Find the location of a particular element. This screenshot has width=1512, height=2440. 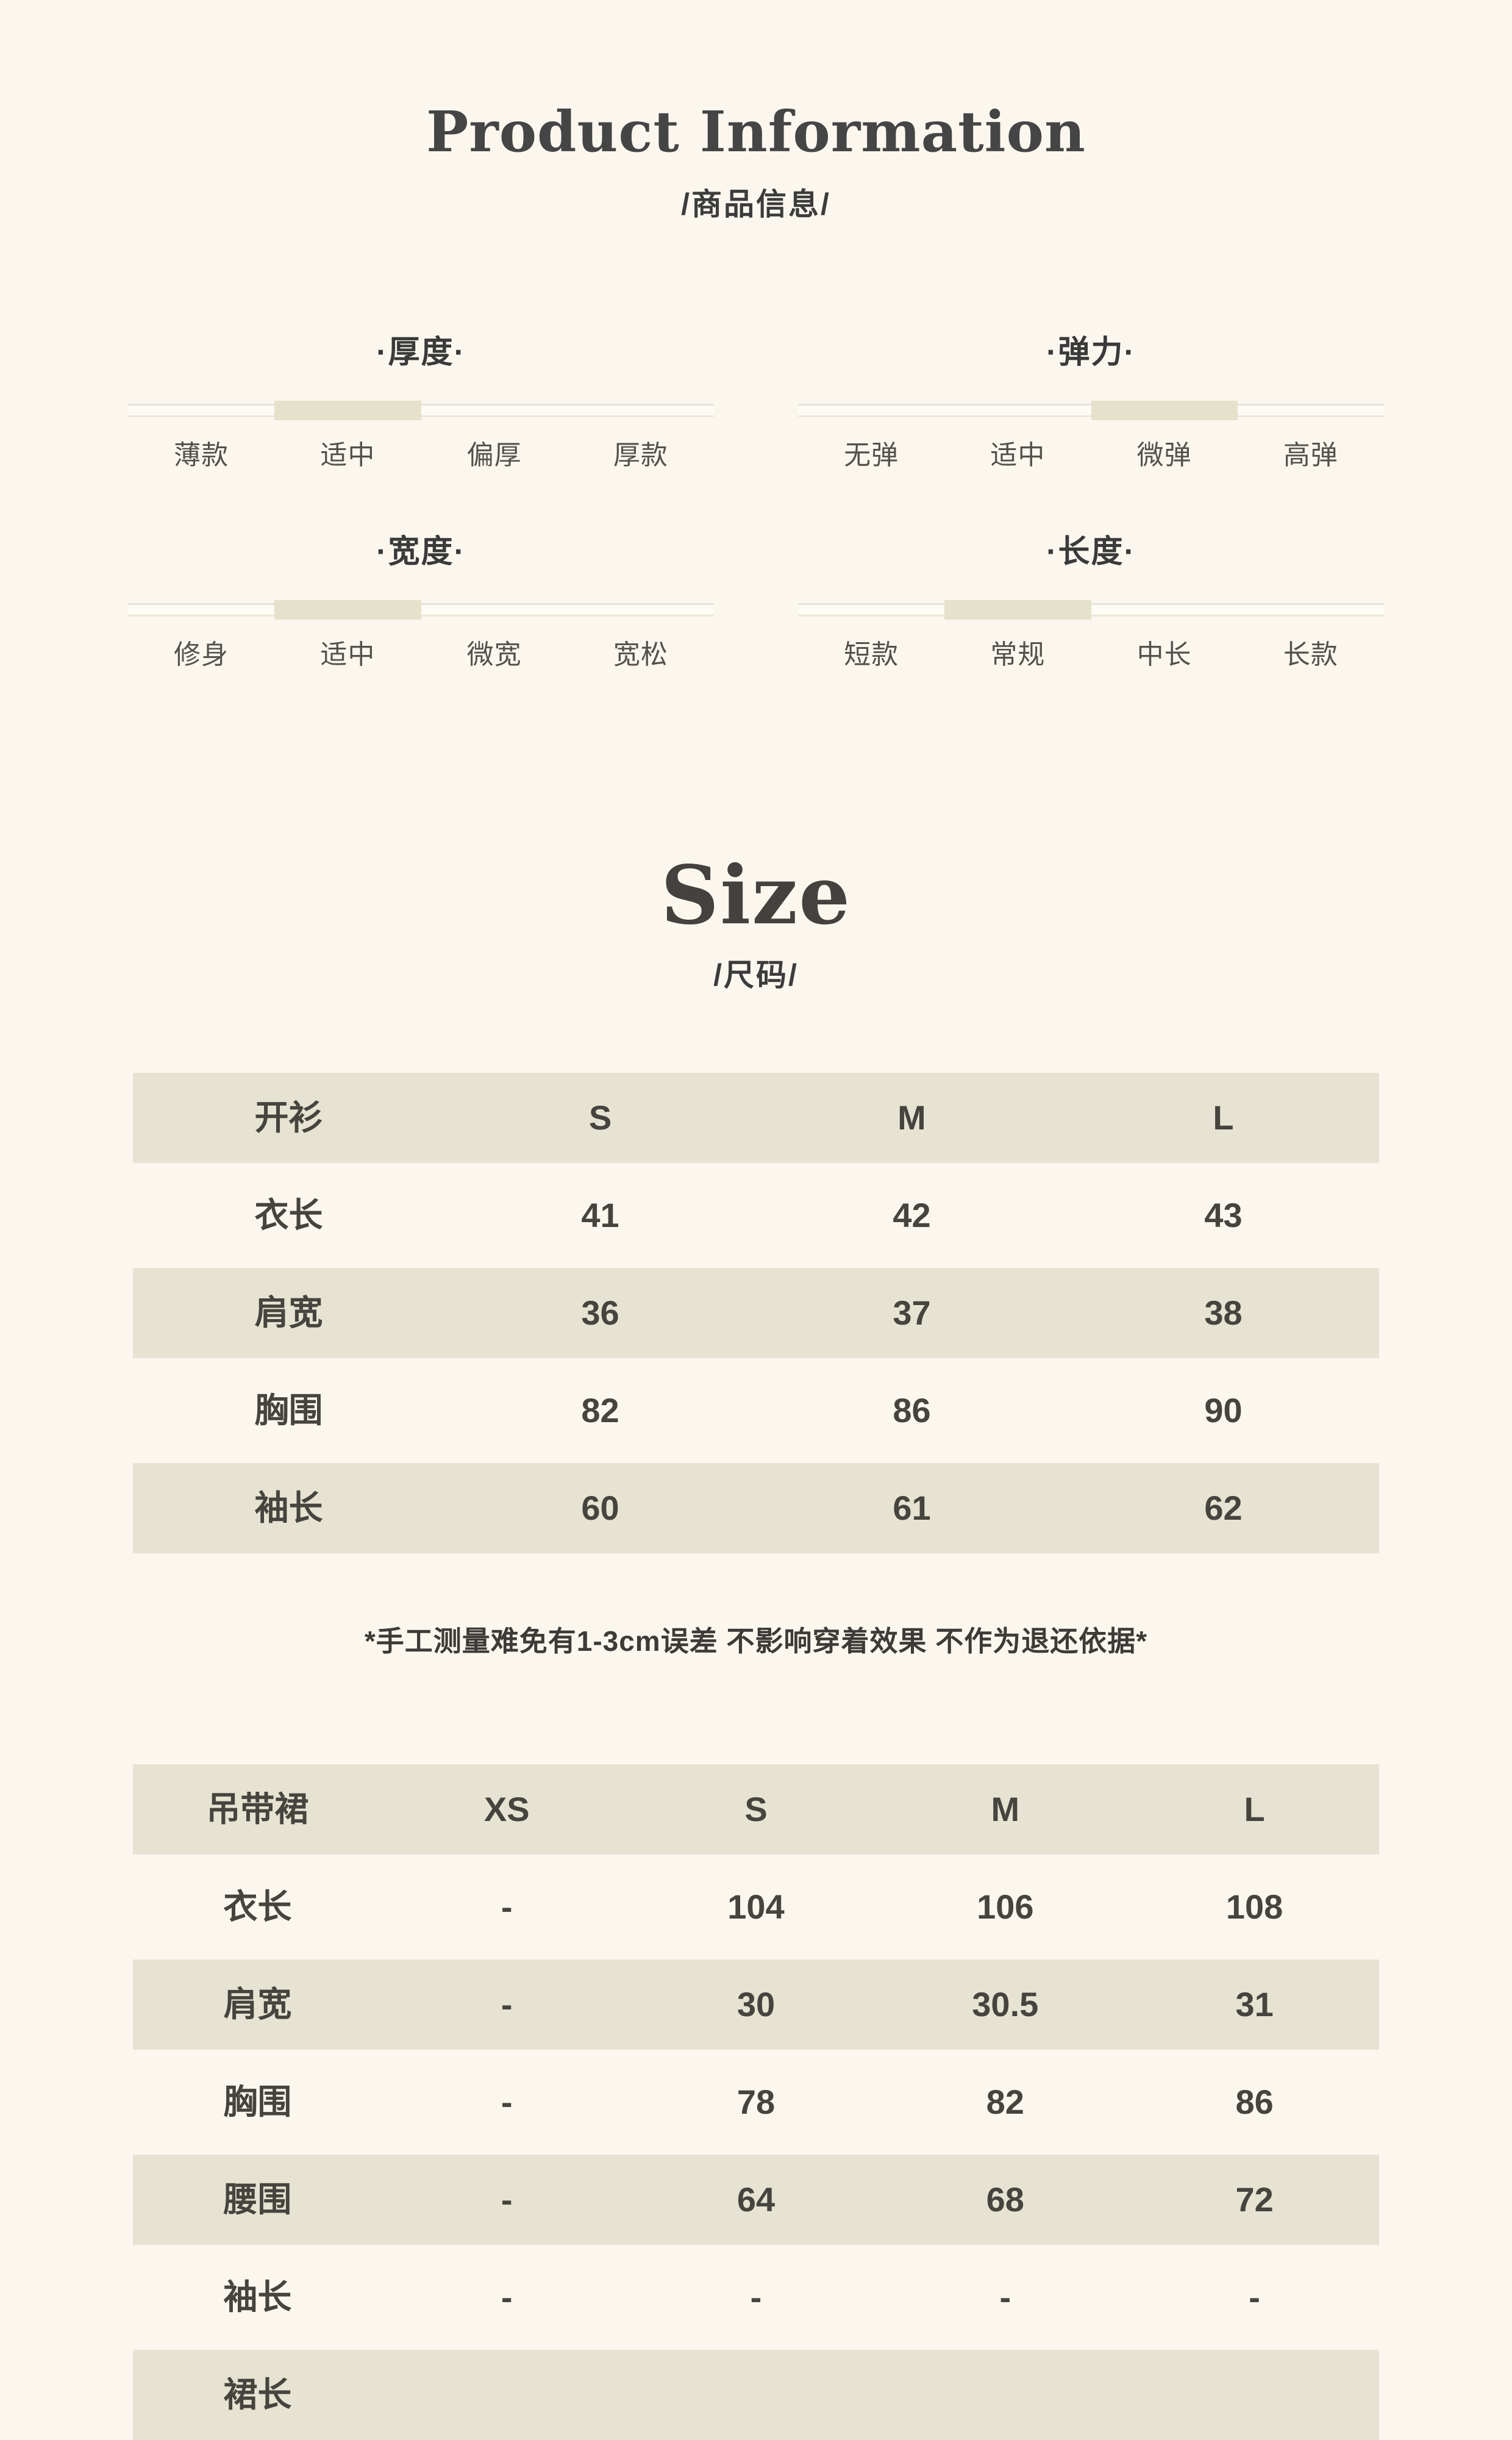

table-cell: 30.5 is located at coordinates (1005, 2003).